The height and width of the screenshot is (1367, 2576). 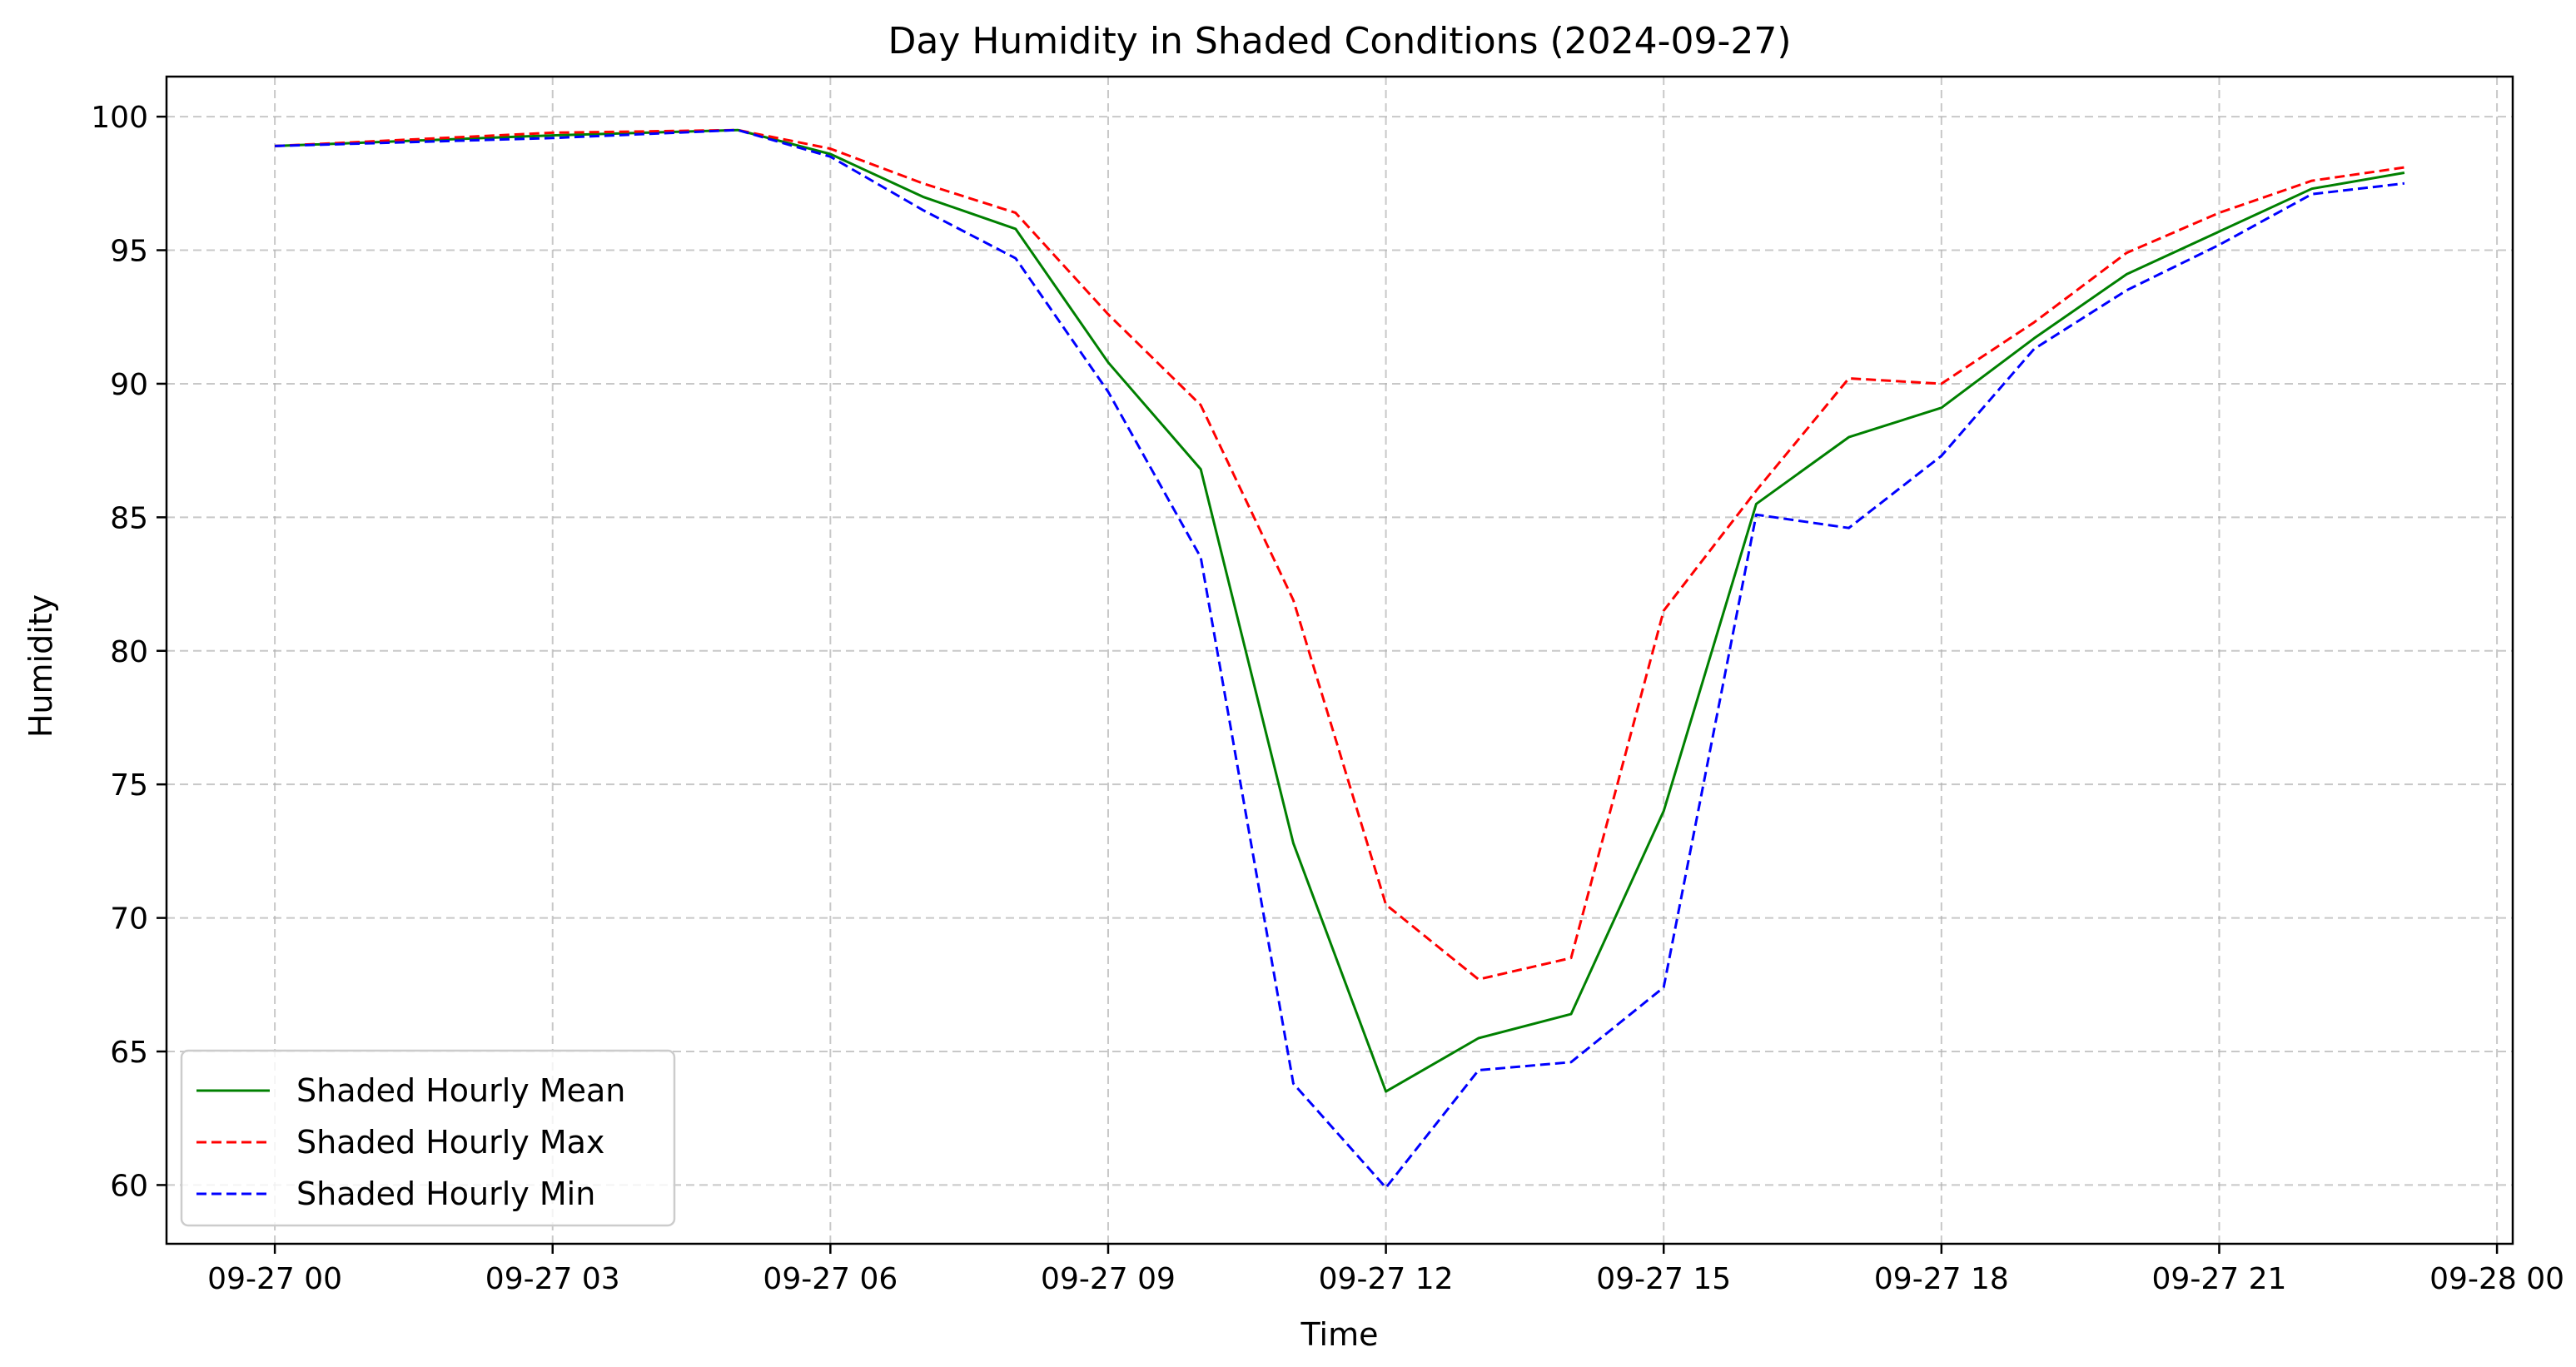 I want to click on y-tick-label: 65, so click(x=129, y=1053).